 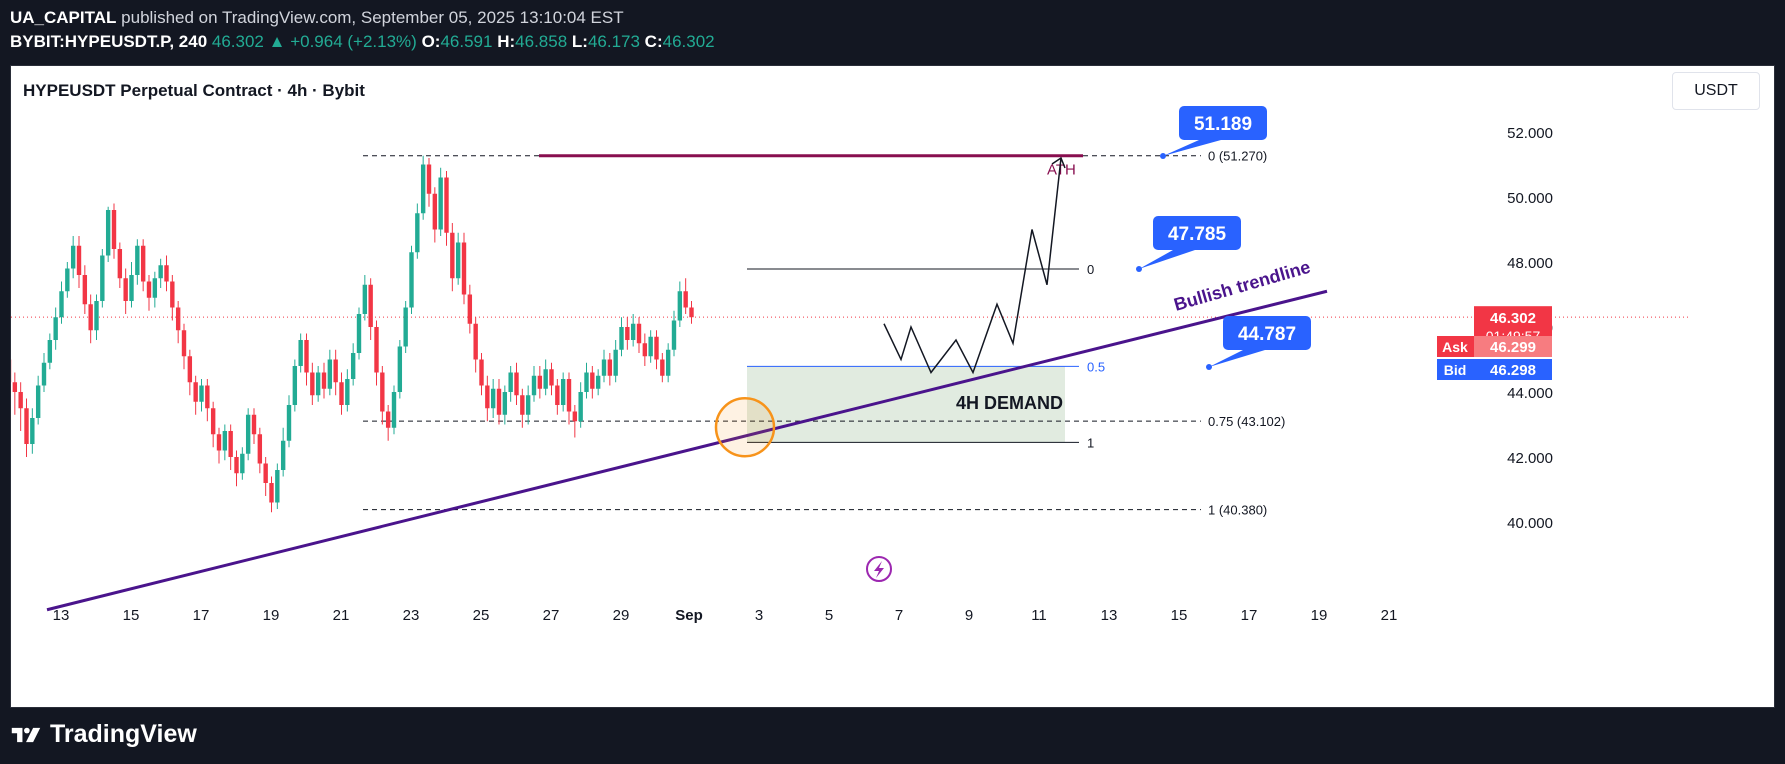 What do you see at coordinates (506, 41) in the screenshot?
I see `high-label: H:` at bounding box center [506, 41].